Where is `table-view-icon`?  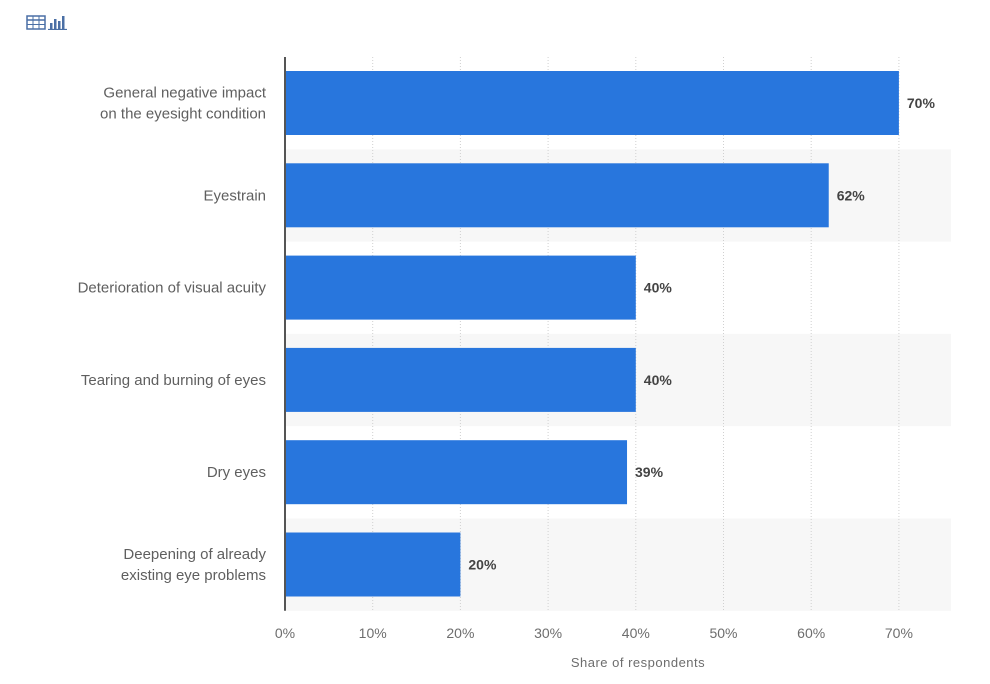 table-view-icon is located at coordinates (36, 24).